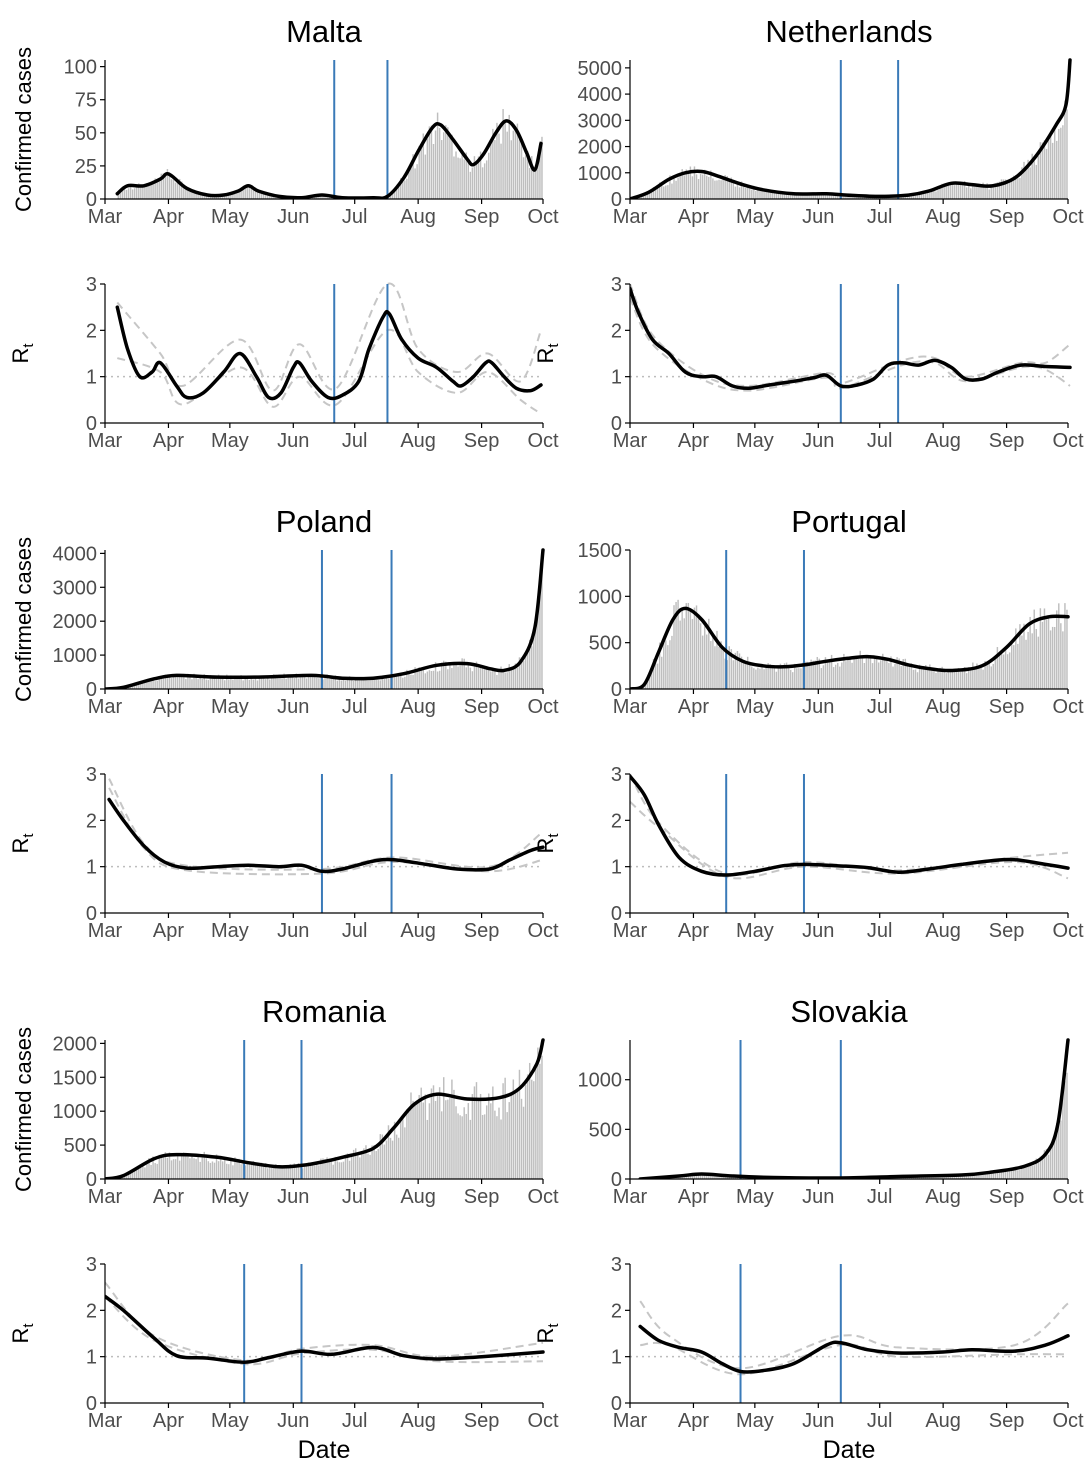 This screenshot has width=1092, height=1463. What do you see at coordinates (168, 707) in the screenshot?
I see `poland-cases-x-tick-label: Apr` at bounding box center [168, 707].